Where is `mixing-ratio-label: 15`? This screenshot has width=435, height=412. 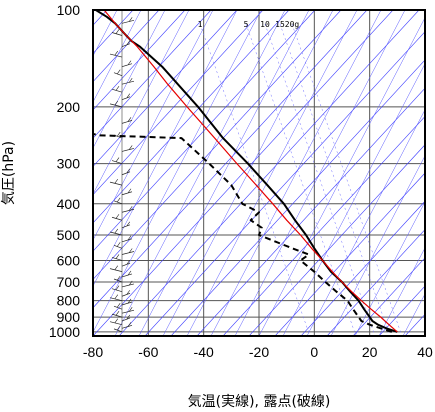 mixing-ratio-label: 15 is located at coordinates (280, 24).